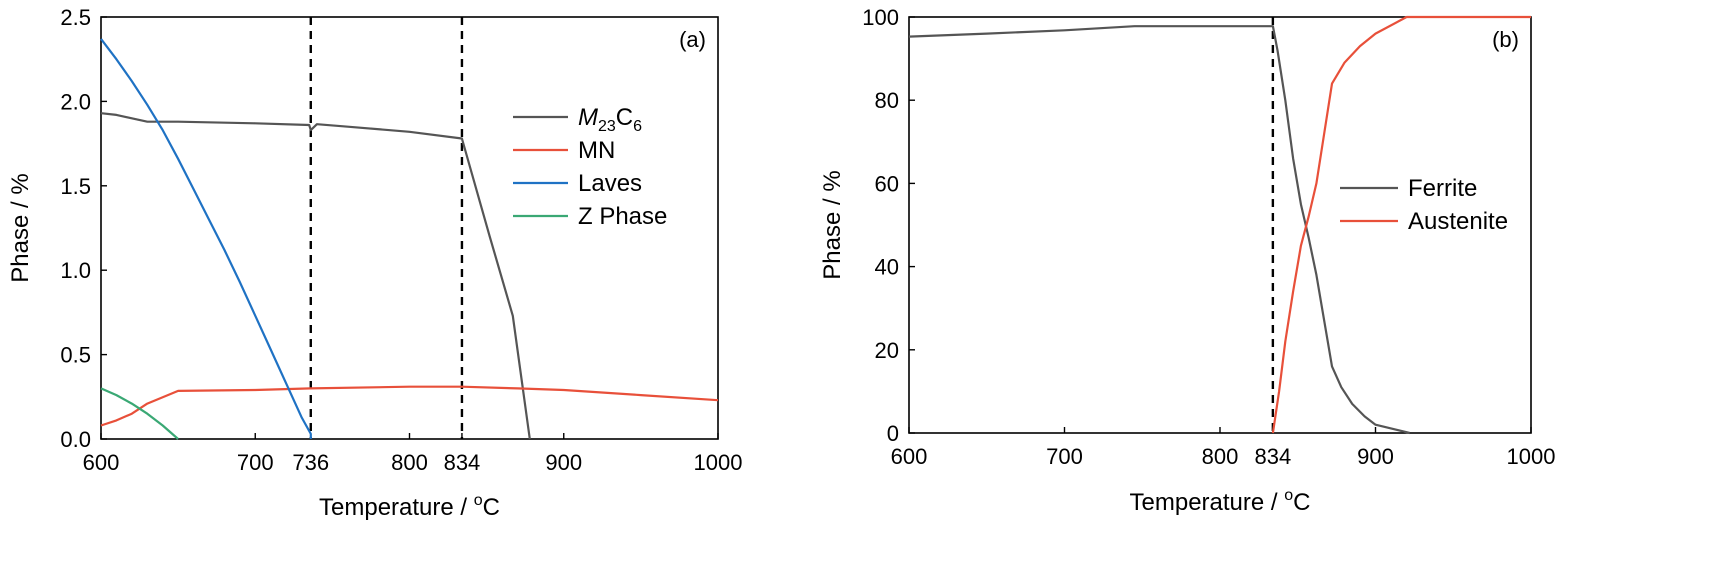 This screenshot has height=579, width=1720. Describe the element at coordinates (887, 350) in the screenshot. I see `y-tick-label: 20` at that location.